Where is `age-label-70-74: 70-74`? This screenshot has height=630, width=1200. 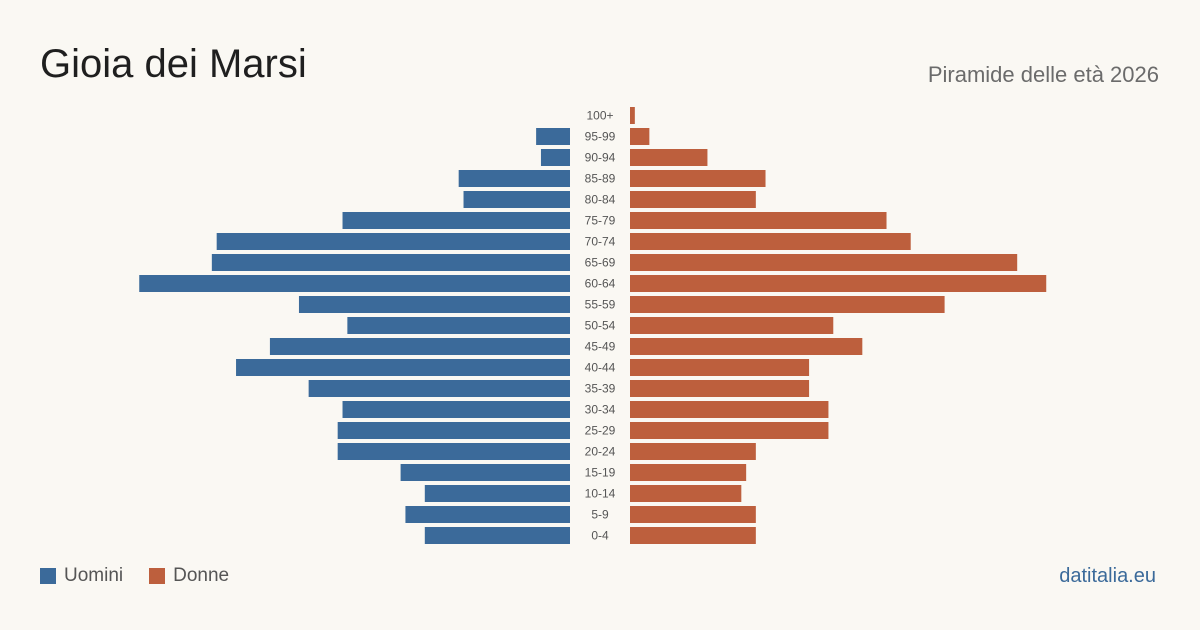
age-label-70-74: 70-74 is located at coordinates (600, 242).